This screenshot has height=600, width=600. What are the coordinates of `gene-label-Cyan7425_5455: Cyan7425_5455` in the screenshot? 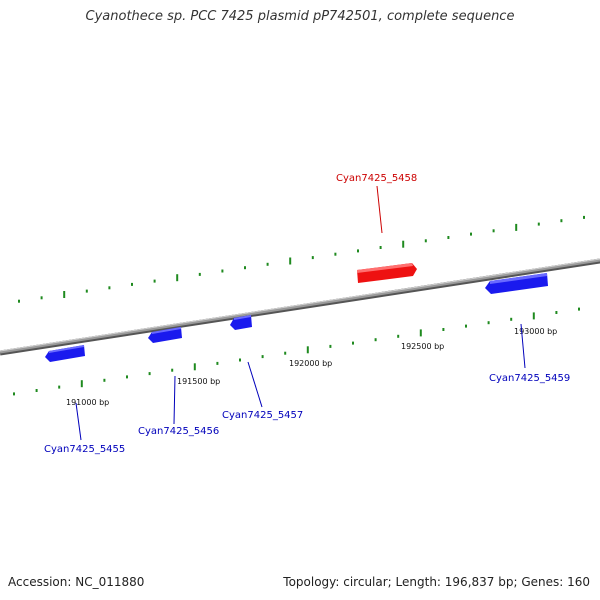 It's located at (84, 449).